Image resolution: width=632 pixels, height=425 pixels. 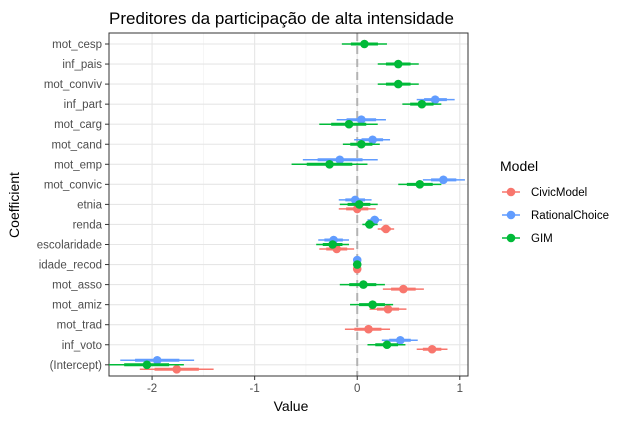 What do you see at coordinates (90, 205) in the screenshot?
I see `y-tick-label: etnia` at bounding box center [90, 205].